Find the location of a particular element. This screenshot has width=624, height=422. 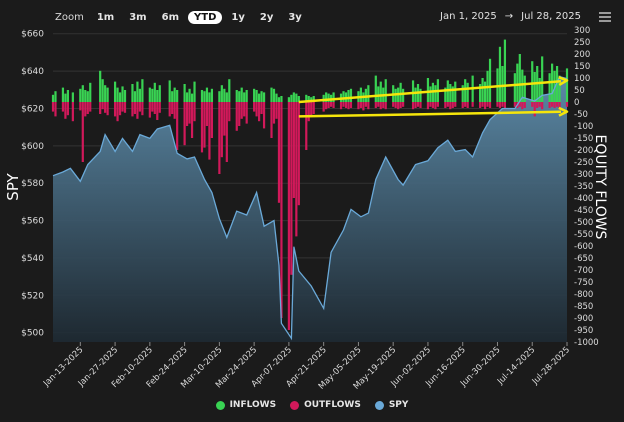

legend-item-outflows: OUTFLOWS is located at coordinates (325, 405).